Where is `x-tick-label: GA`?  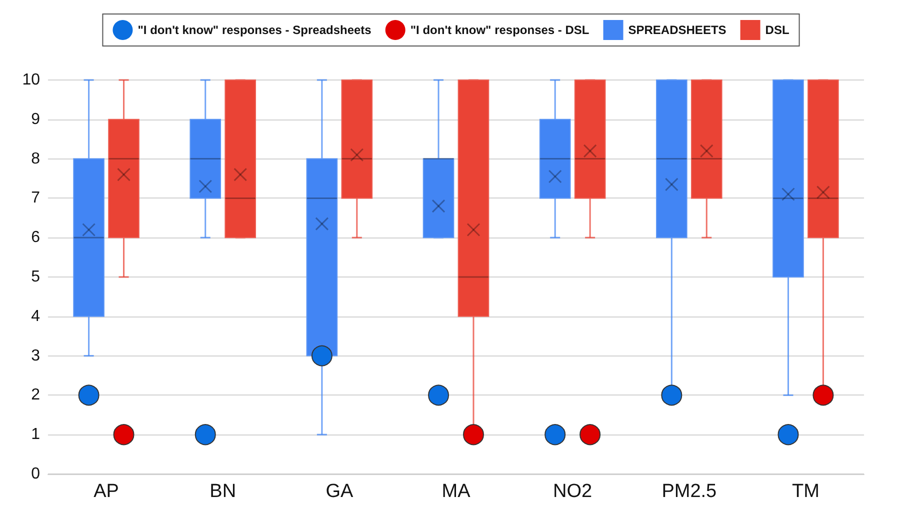
x-tick-label: GA is located at coordinates (340, 491).